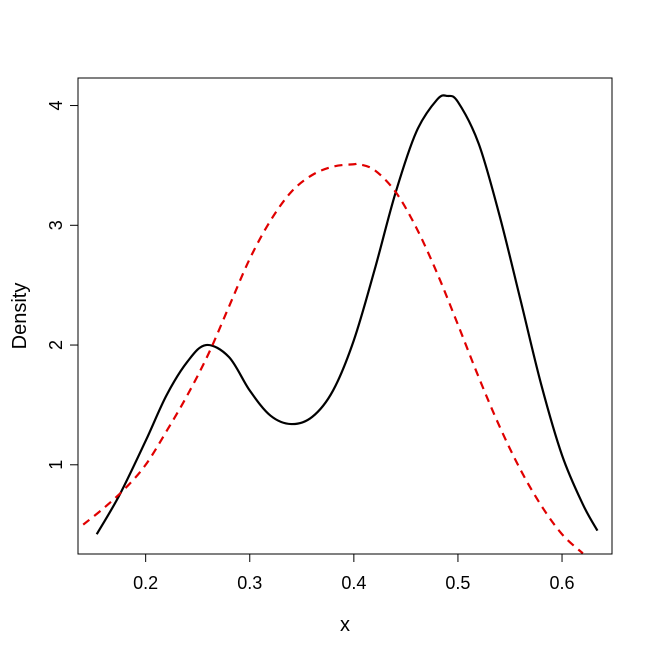 This screenshot has height=653, width=653. Describe the element at coordinates (457, 583) in the screenshot. I see `x-tick-label: 0.5` at that location.